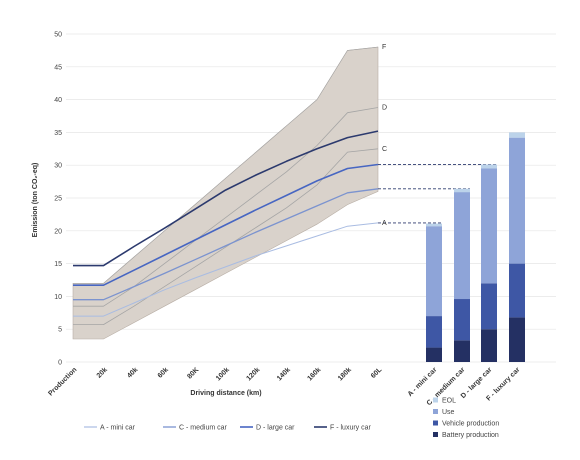 This screenshot has height=460, width=580. What do you see at coordinates (58, 264) in the screenshot?
I see `y-tick-label: 15` at bounding box center [58, 264].